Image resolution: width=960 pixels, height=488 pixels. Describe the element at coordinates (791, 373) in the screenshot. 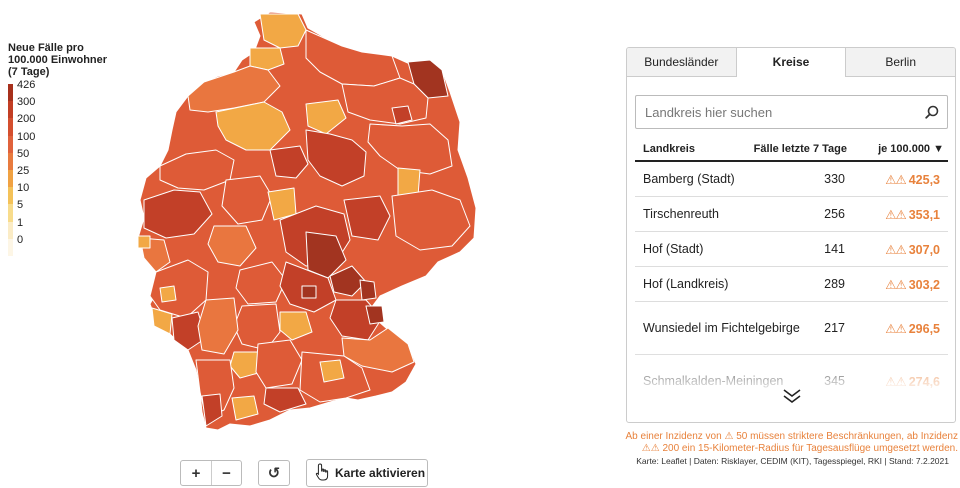

I see `table-row: Schmalkalden-Meiningen 345 ⚠⚠ 274,6` at that location.